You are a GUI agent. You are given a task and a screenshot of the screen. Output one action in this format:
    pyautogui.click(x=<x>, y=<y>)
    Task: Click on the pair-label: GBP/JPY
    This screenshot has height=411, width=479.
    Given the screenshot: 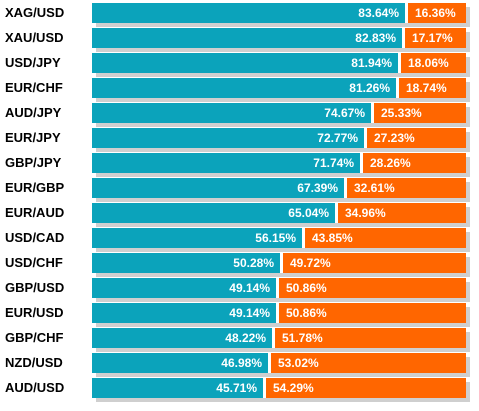 What is the action you would take?
    pyautogui.click(x=33, y=162)
    